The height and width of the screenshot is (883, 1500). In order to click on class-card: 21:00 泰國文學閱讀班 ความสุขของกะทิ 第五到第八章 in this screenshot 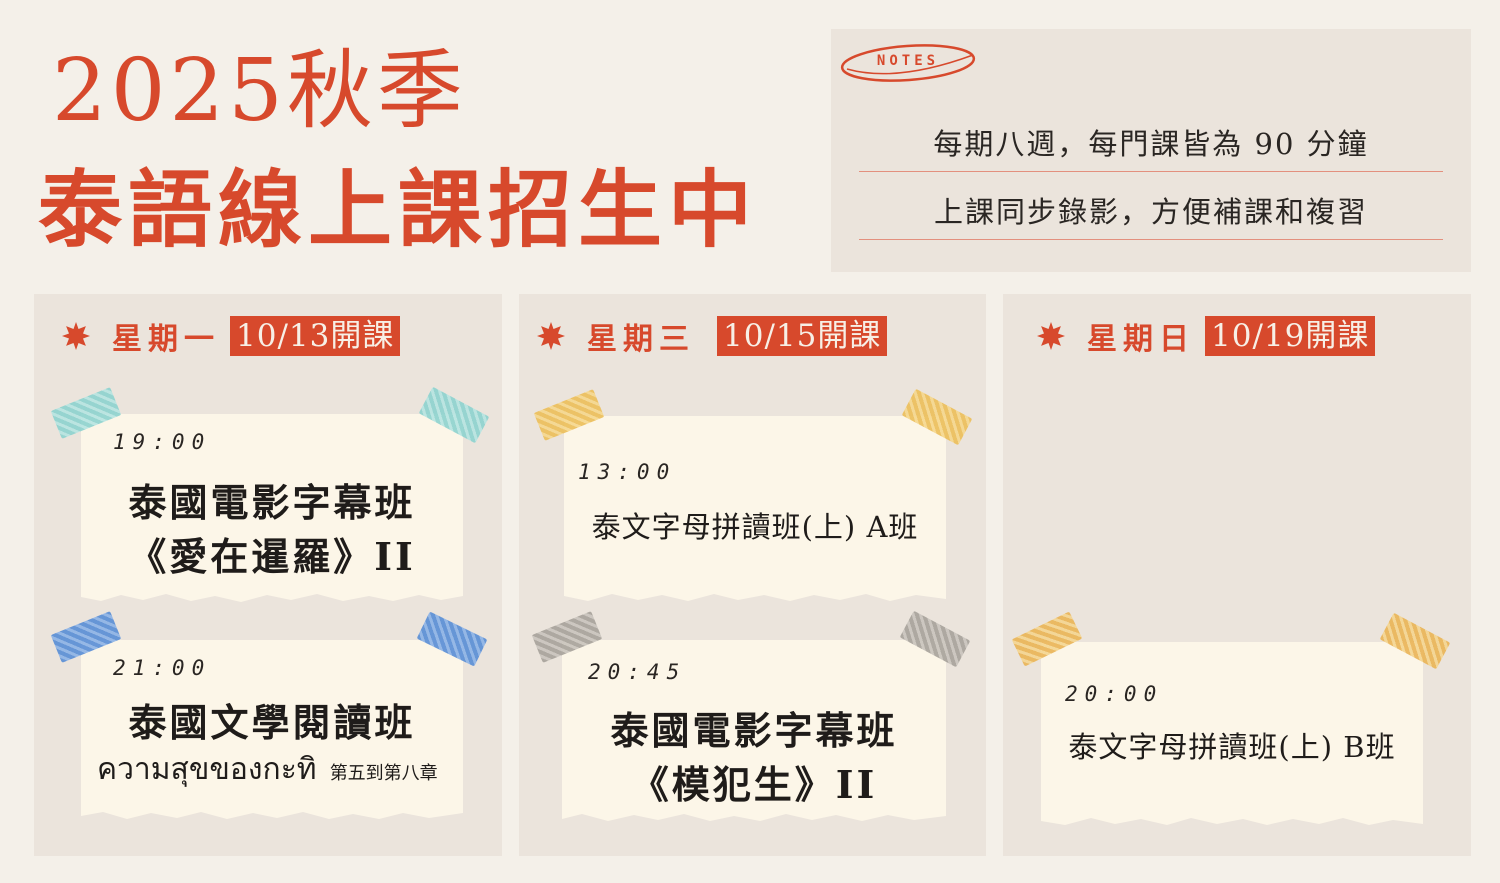, I will do `click(272, 729)`.